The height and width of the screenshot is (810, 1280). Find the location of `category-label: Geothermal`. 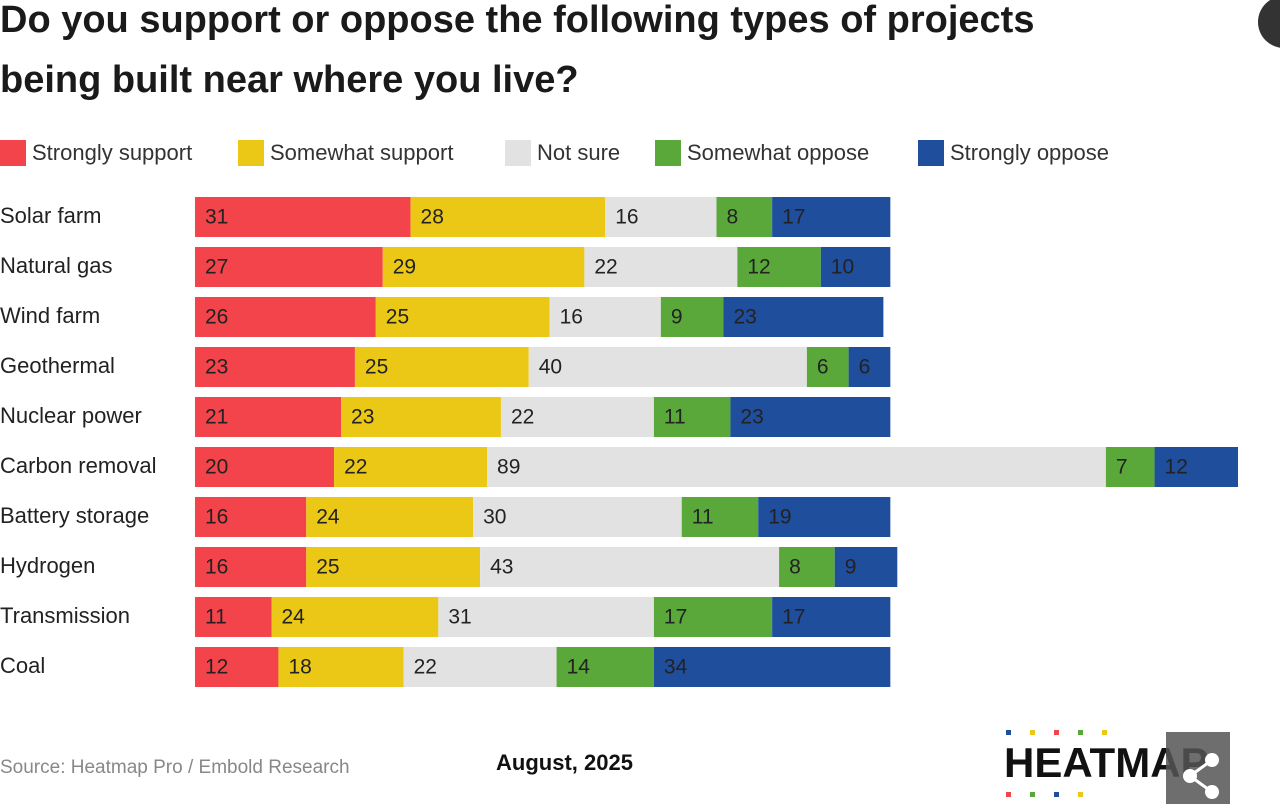

category-label: Geothermal is located at coordinates (57, 365).